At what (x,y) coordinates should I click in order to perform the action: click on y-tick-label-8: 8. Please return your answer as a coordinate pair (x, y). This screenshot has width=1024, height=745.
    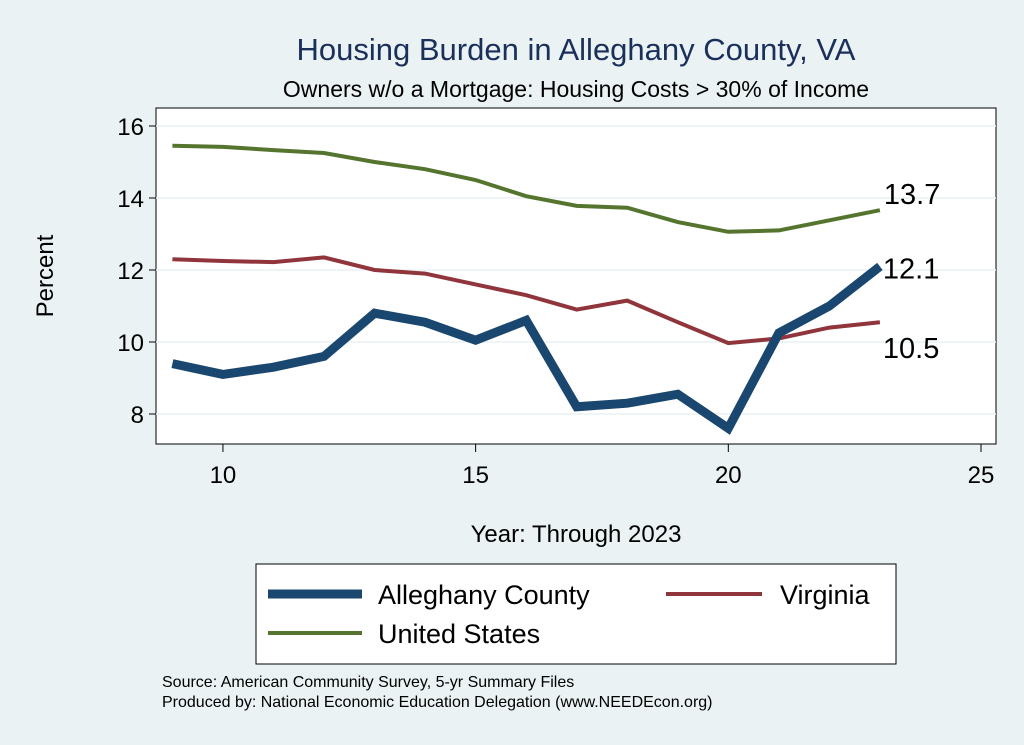
    Looking at the image, I should click on (137, 415).